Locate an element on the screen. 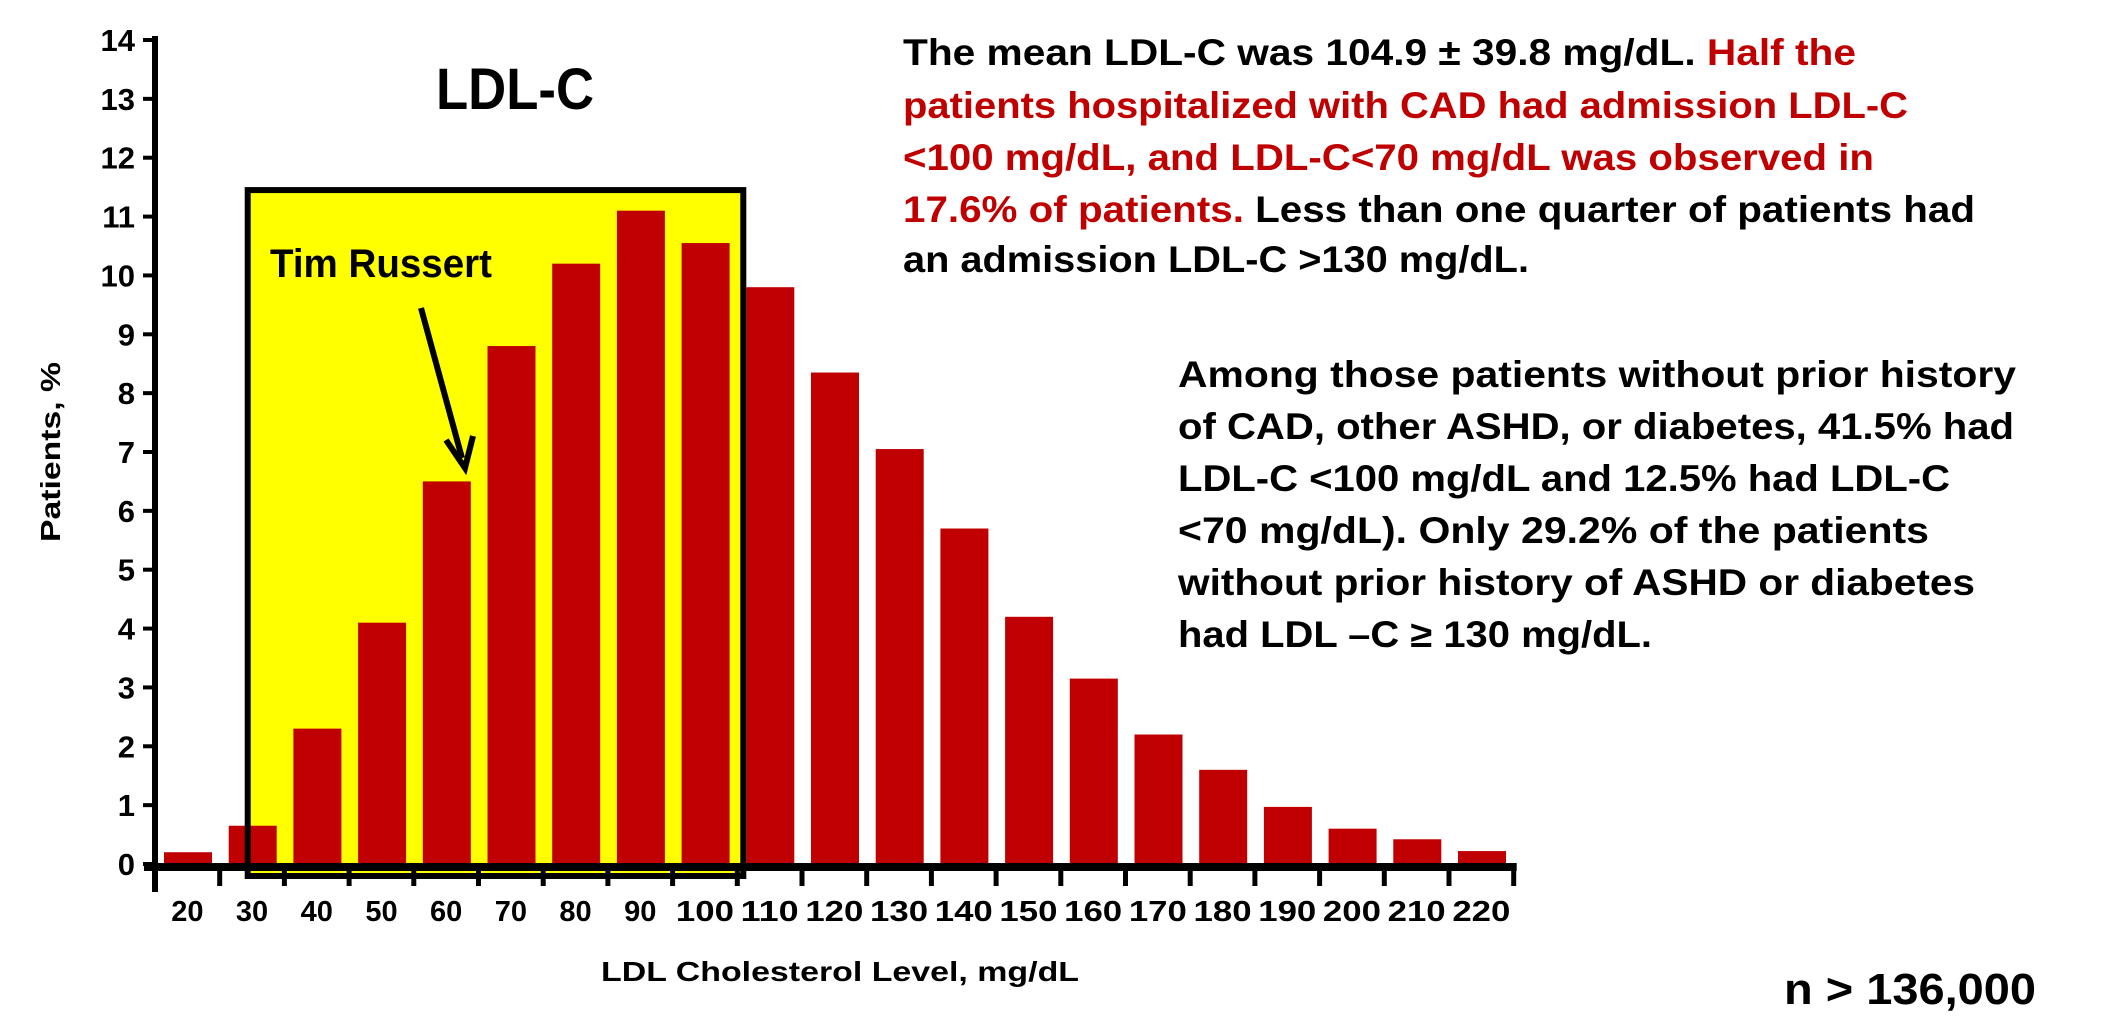 This screenshot has height=1024, width=2112. summary-line: an admission LDL-C >130 mg/dL. is located at coordinates (1216, 259).